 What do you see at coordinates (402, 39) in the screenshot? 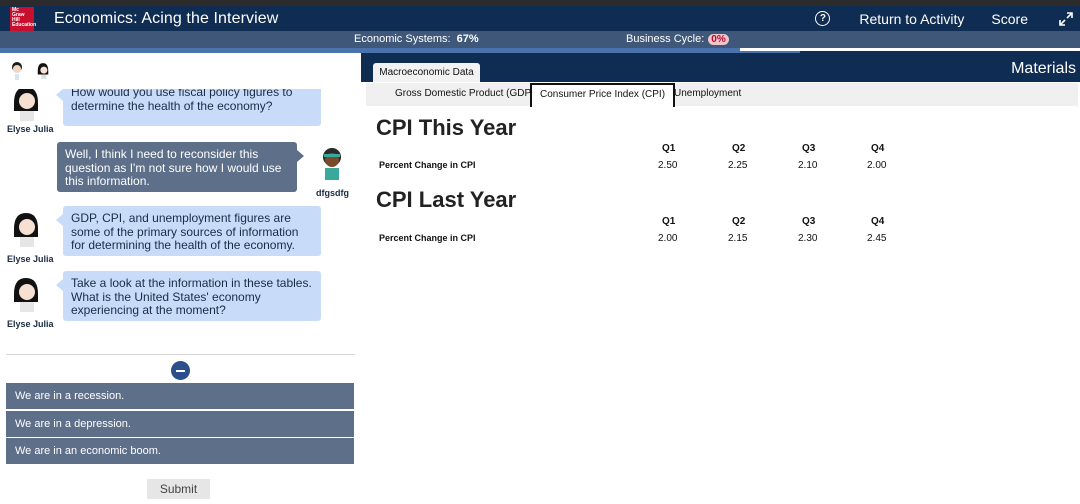
I see `economic-systems-label: Economic Systems:` at bounding box center [402, 39].